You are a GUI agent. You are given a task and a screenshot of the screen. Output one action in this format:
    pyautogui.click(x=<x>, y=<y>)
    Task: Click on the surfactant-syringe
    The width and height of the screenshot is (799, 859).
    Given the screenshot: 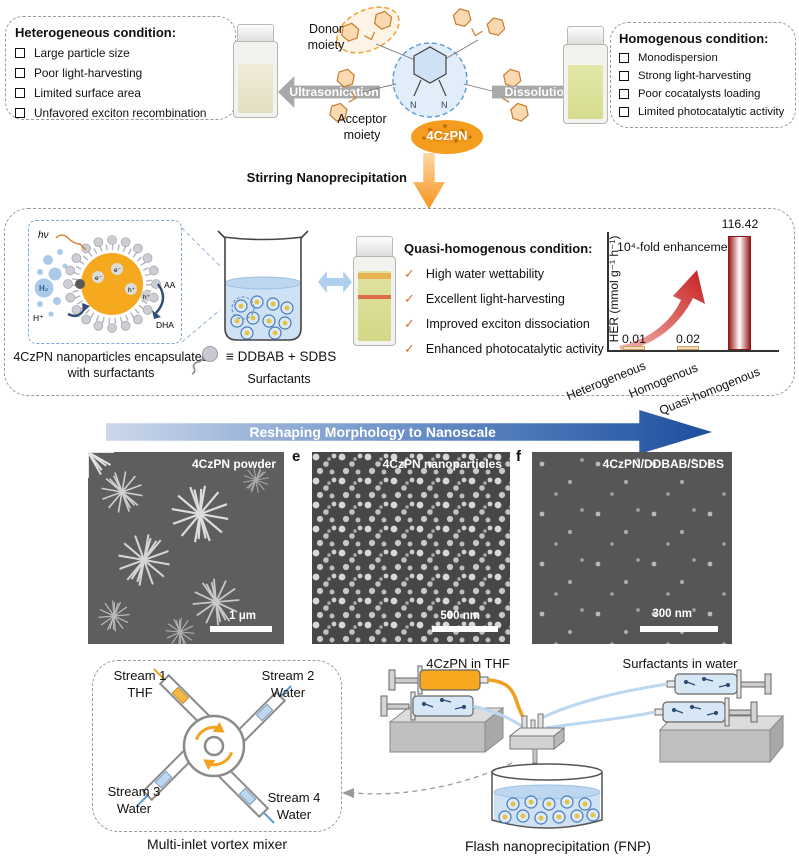 What is the action you would take?
    pyautogui.click(x=427, y=706)
    